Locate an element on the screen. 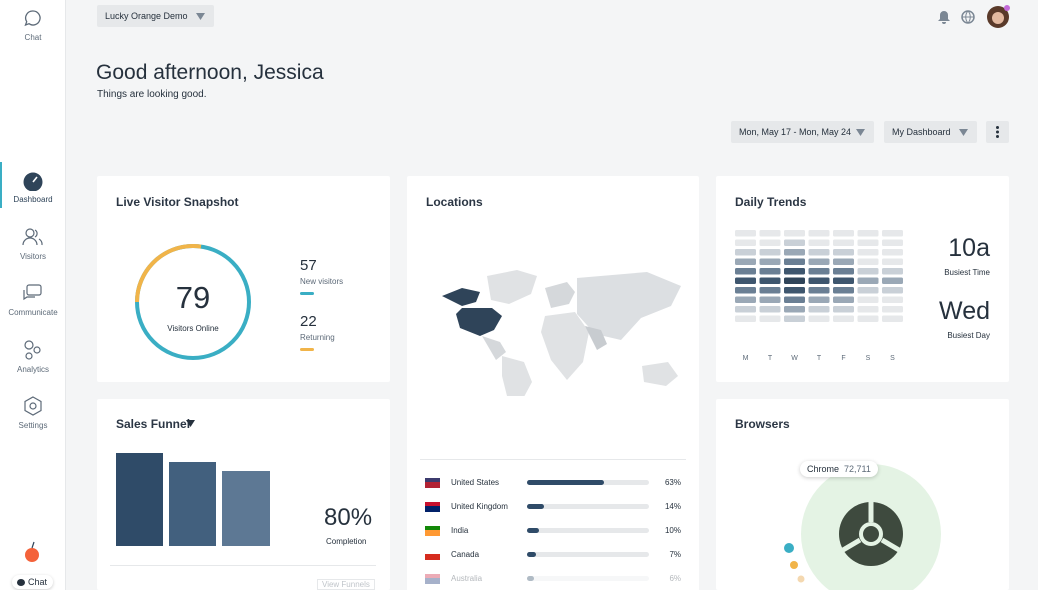 Image resolution: width=1038 pixels, height=590 pixels. day-label: M is located at coordinates (746, 358).